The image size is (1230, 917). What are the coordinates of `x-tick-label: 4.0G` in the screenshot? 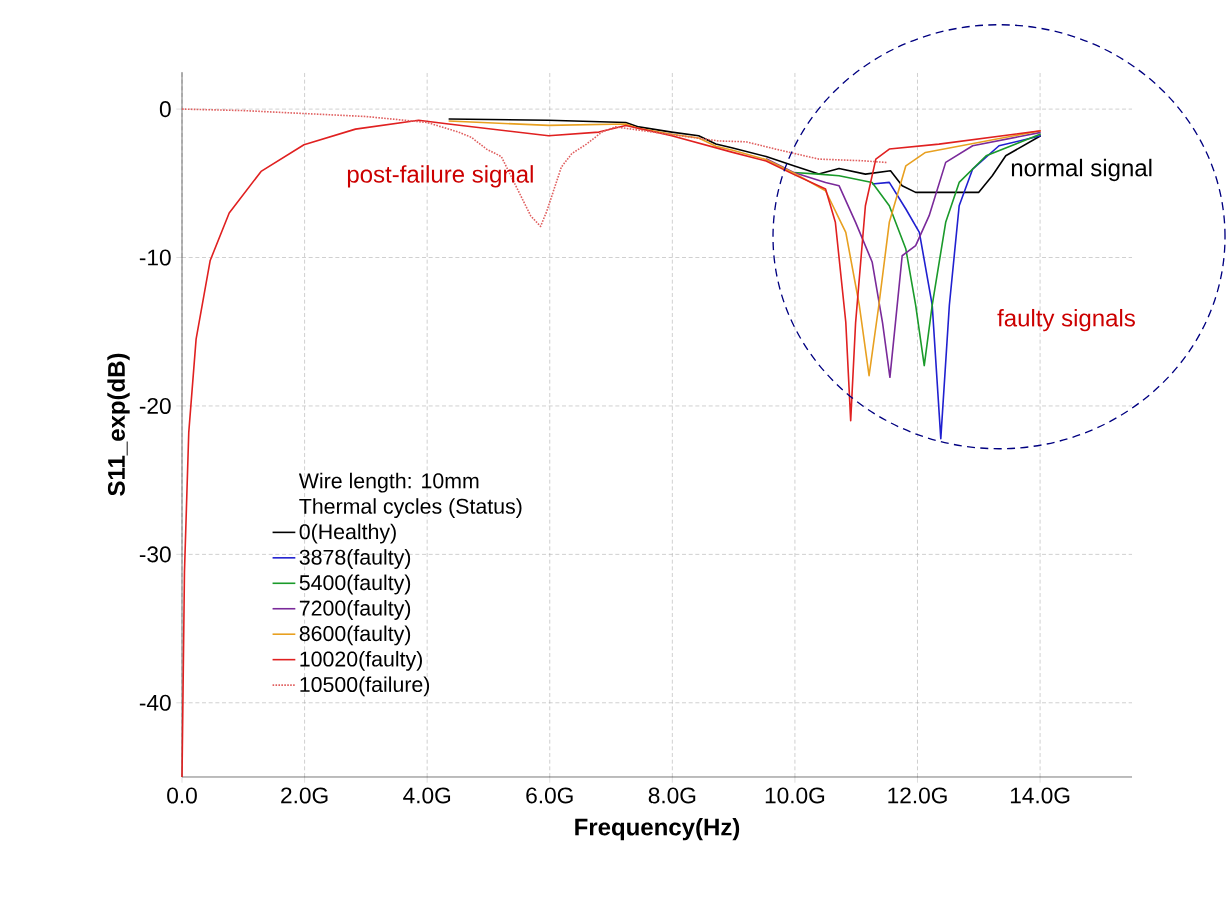 It's located at (427, 795).